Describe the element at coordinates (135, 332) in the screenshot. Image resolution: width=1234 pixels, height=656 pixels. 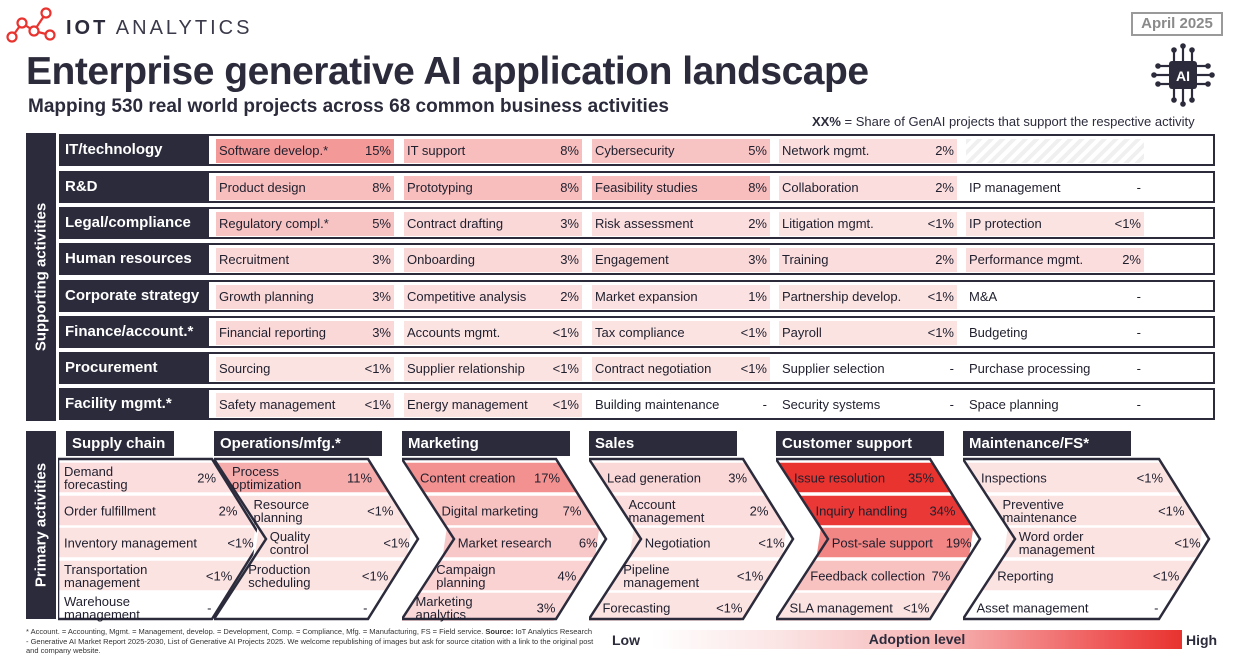
I see `supporting-row-header: Finance/account.*` at that location.